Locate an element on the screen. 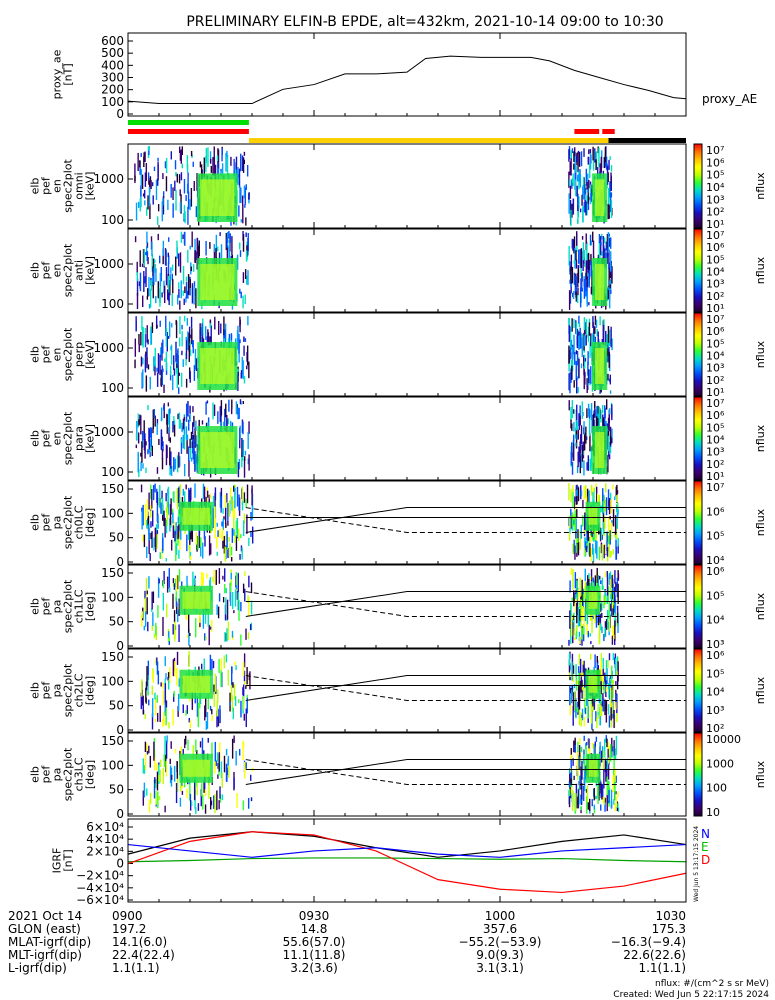 The image size is (775, 1000). ylabel-line: en is located at coordinates (57, 271).